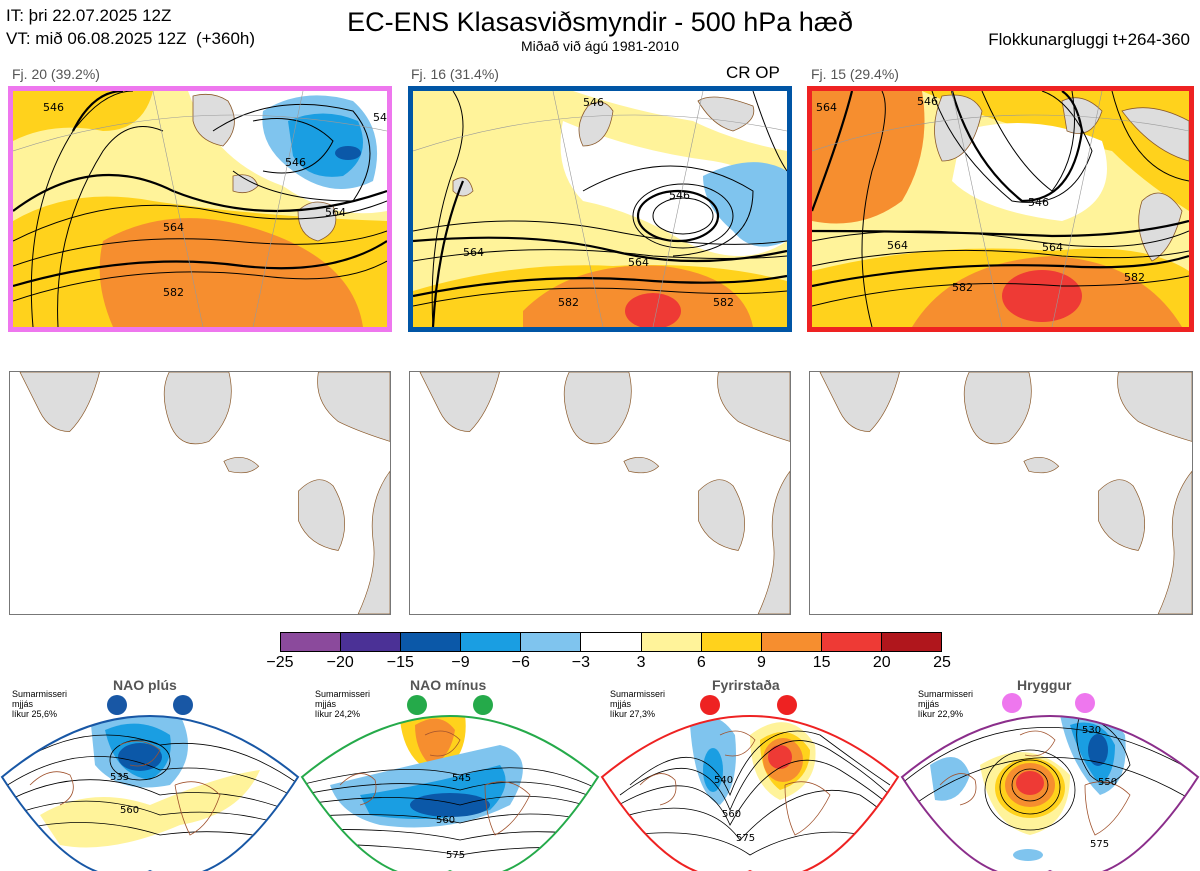  I want to click on cluster-3-map: 564 546 546 564 564 582 582, so click(1000, 209).